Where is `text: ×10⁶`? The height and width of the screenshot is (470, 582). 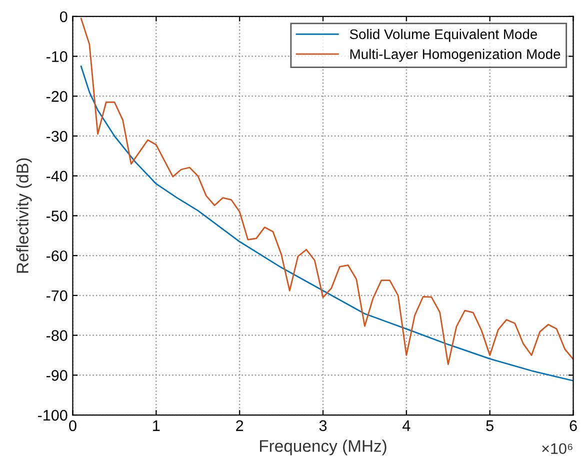 text: ×10⁶ is located at coordinates (557, 448).